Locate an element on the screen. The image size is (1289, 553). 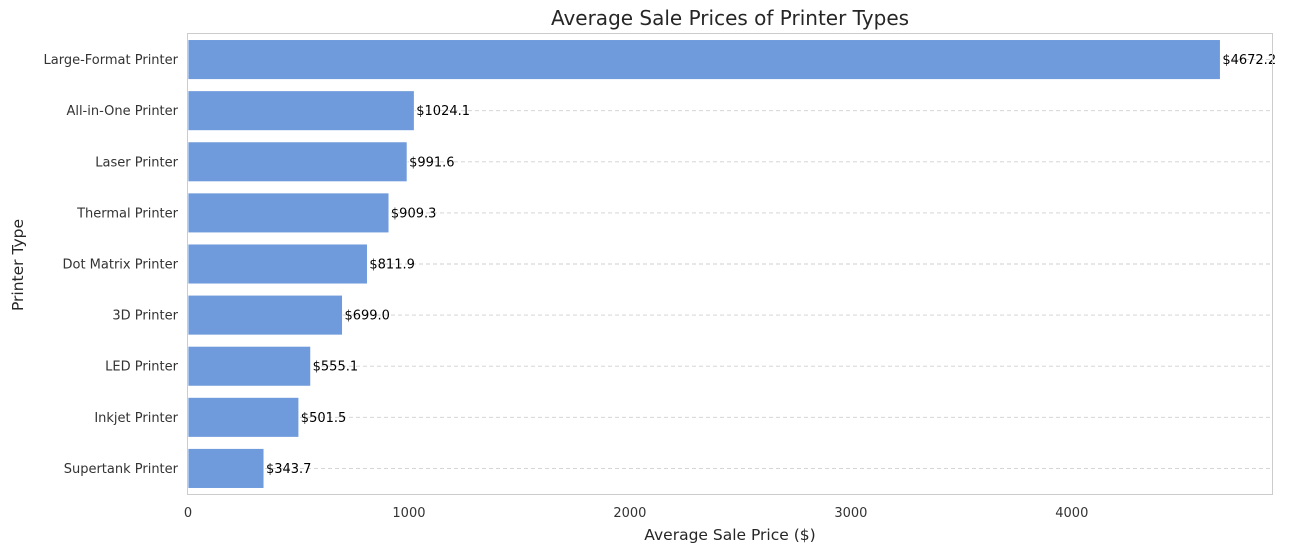
y-tick-label: Supertank Printer is located at coordinates (121, 469).